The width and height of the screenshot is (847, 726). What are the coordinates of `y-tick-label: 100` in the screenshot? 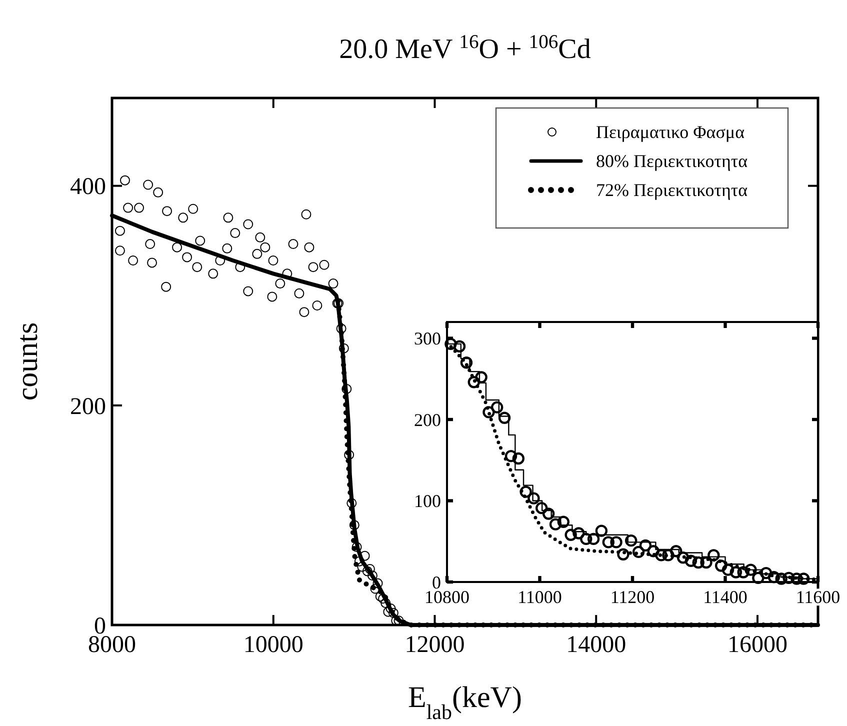 It's located at (427, 501).